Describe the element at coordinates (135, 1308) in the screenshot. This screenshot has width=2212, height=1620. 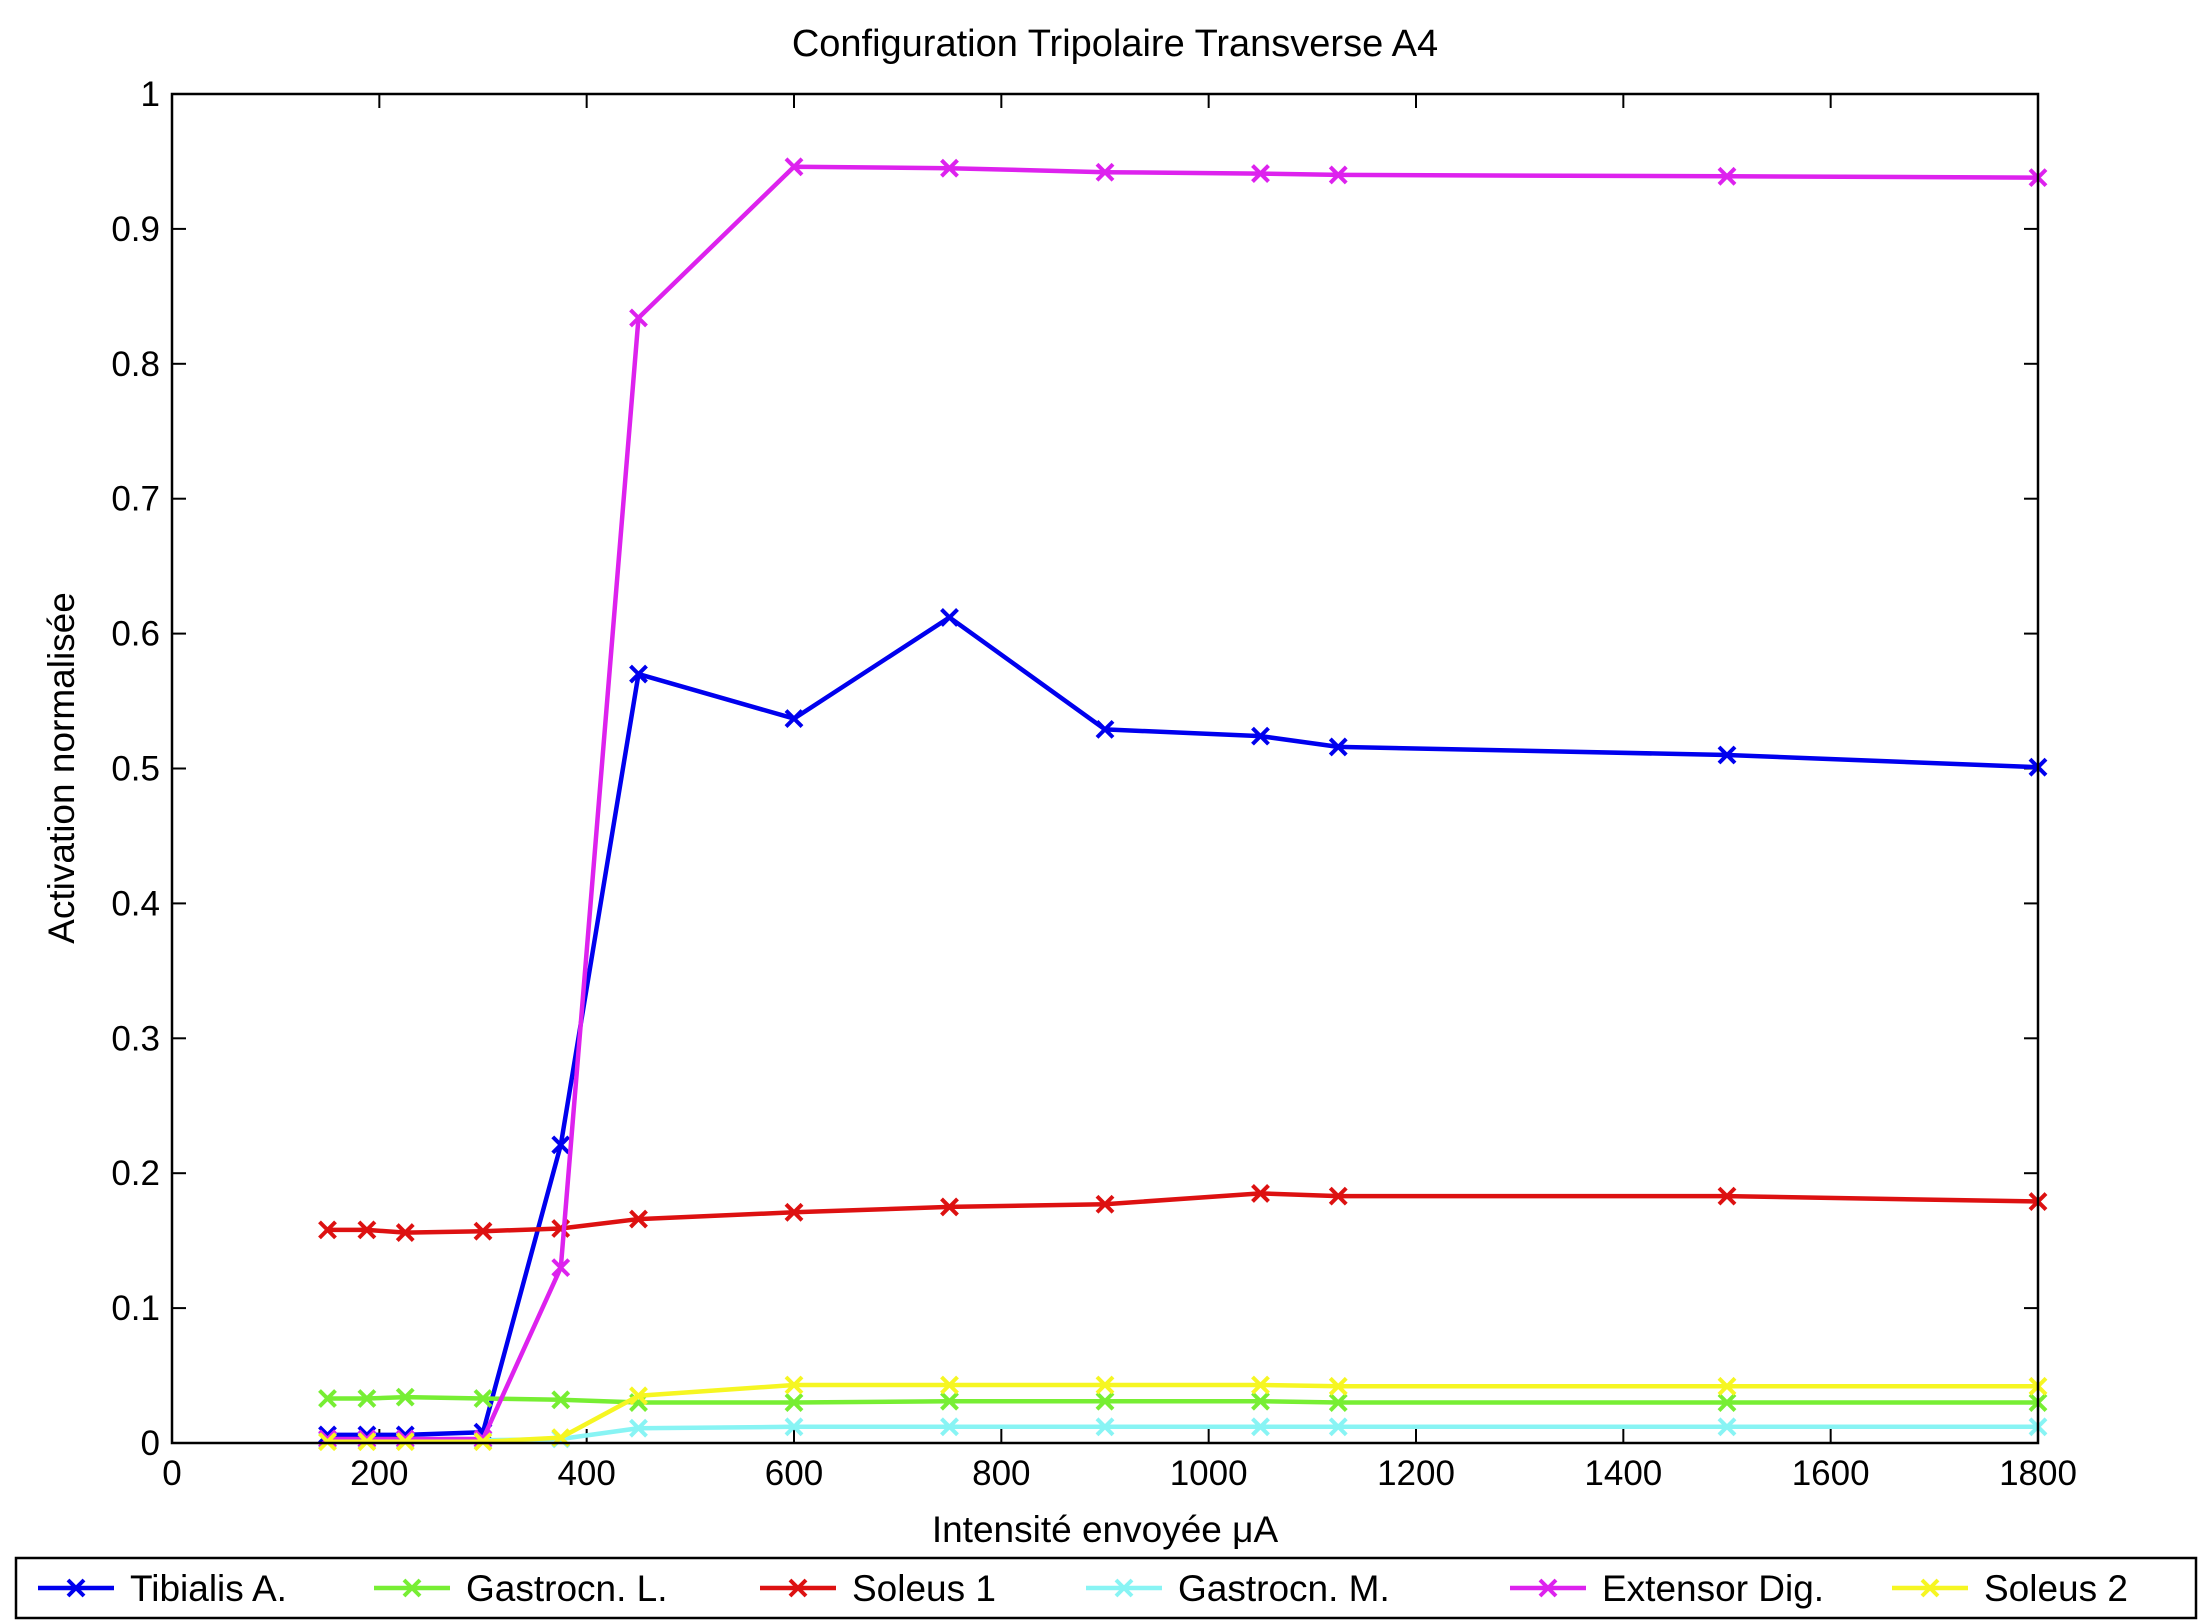
I see `y-tick-label: 0.1` at that location.